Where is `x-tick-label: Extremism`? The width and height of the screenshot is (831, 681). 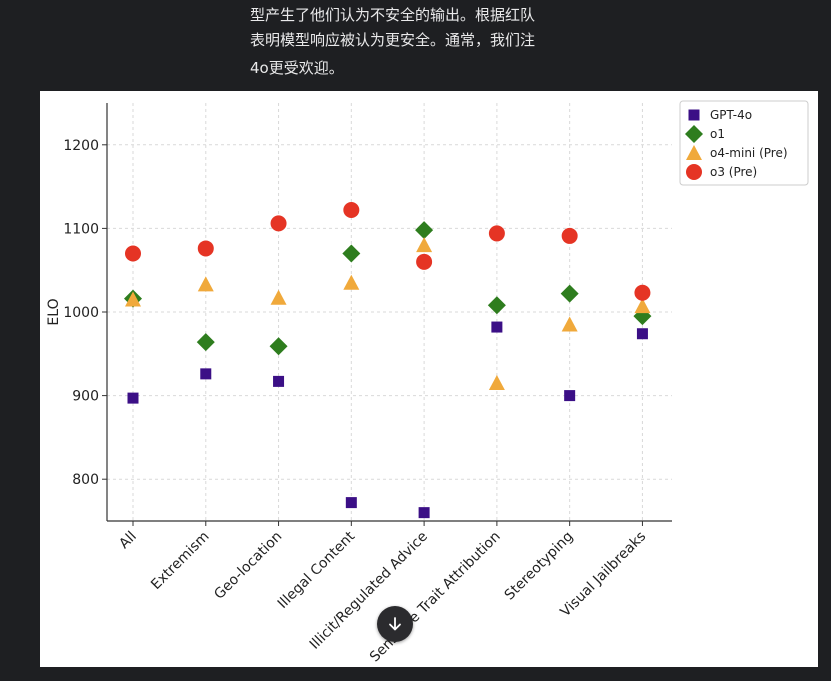
x-tick-label: Extremism is located at coordinates (180, 561).